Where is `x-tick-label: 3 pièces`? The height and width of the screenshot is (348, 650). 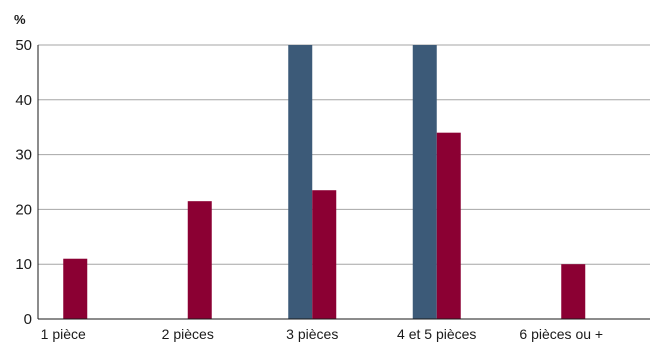 x-tick-label: 3 pièces is located at coordinates (312, 334).